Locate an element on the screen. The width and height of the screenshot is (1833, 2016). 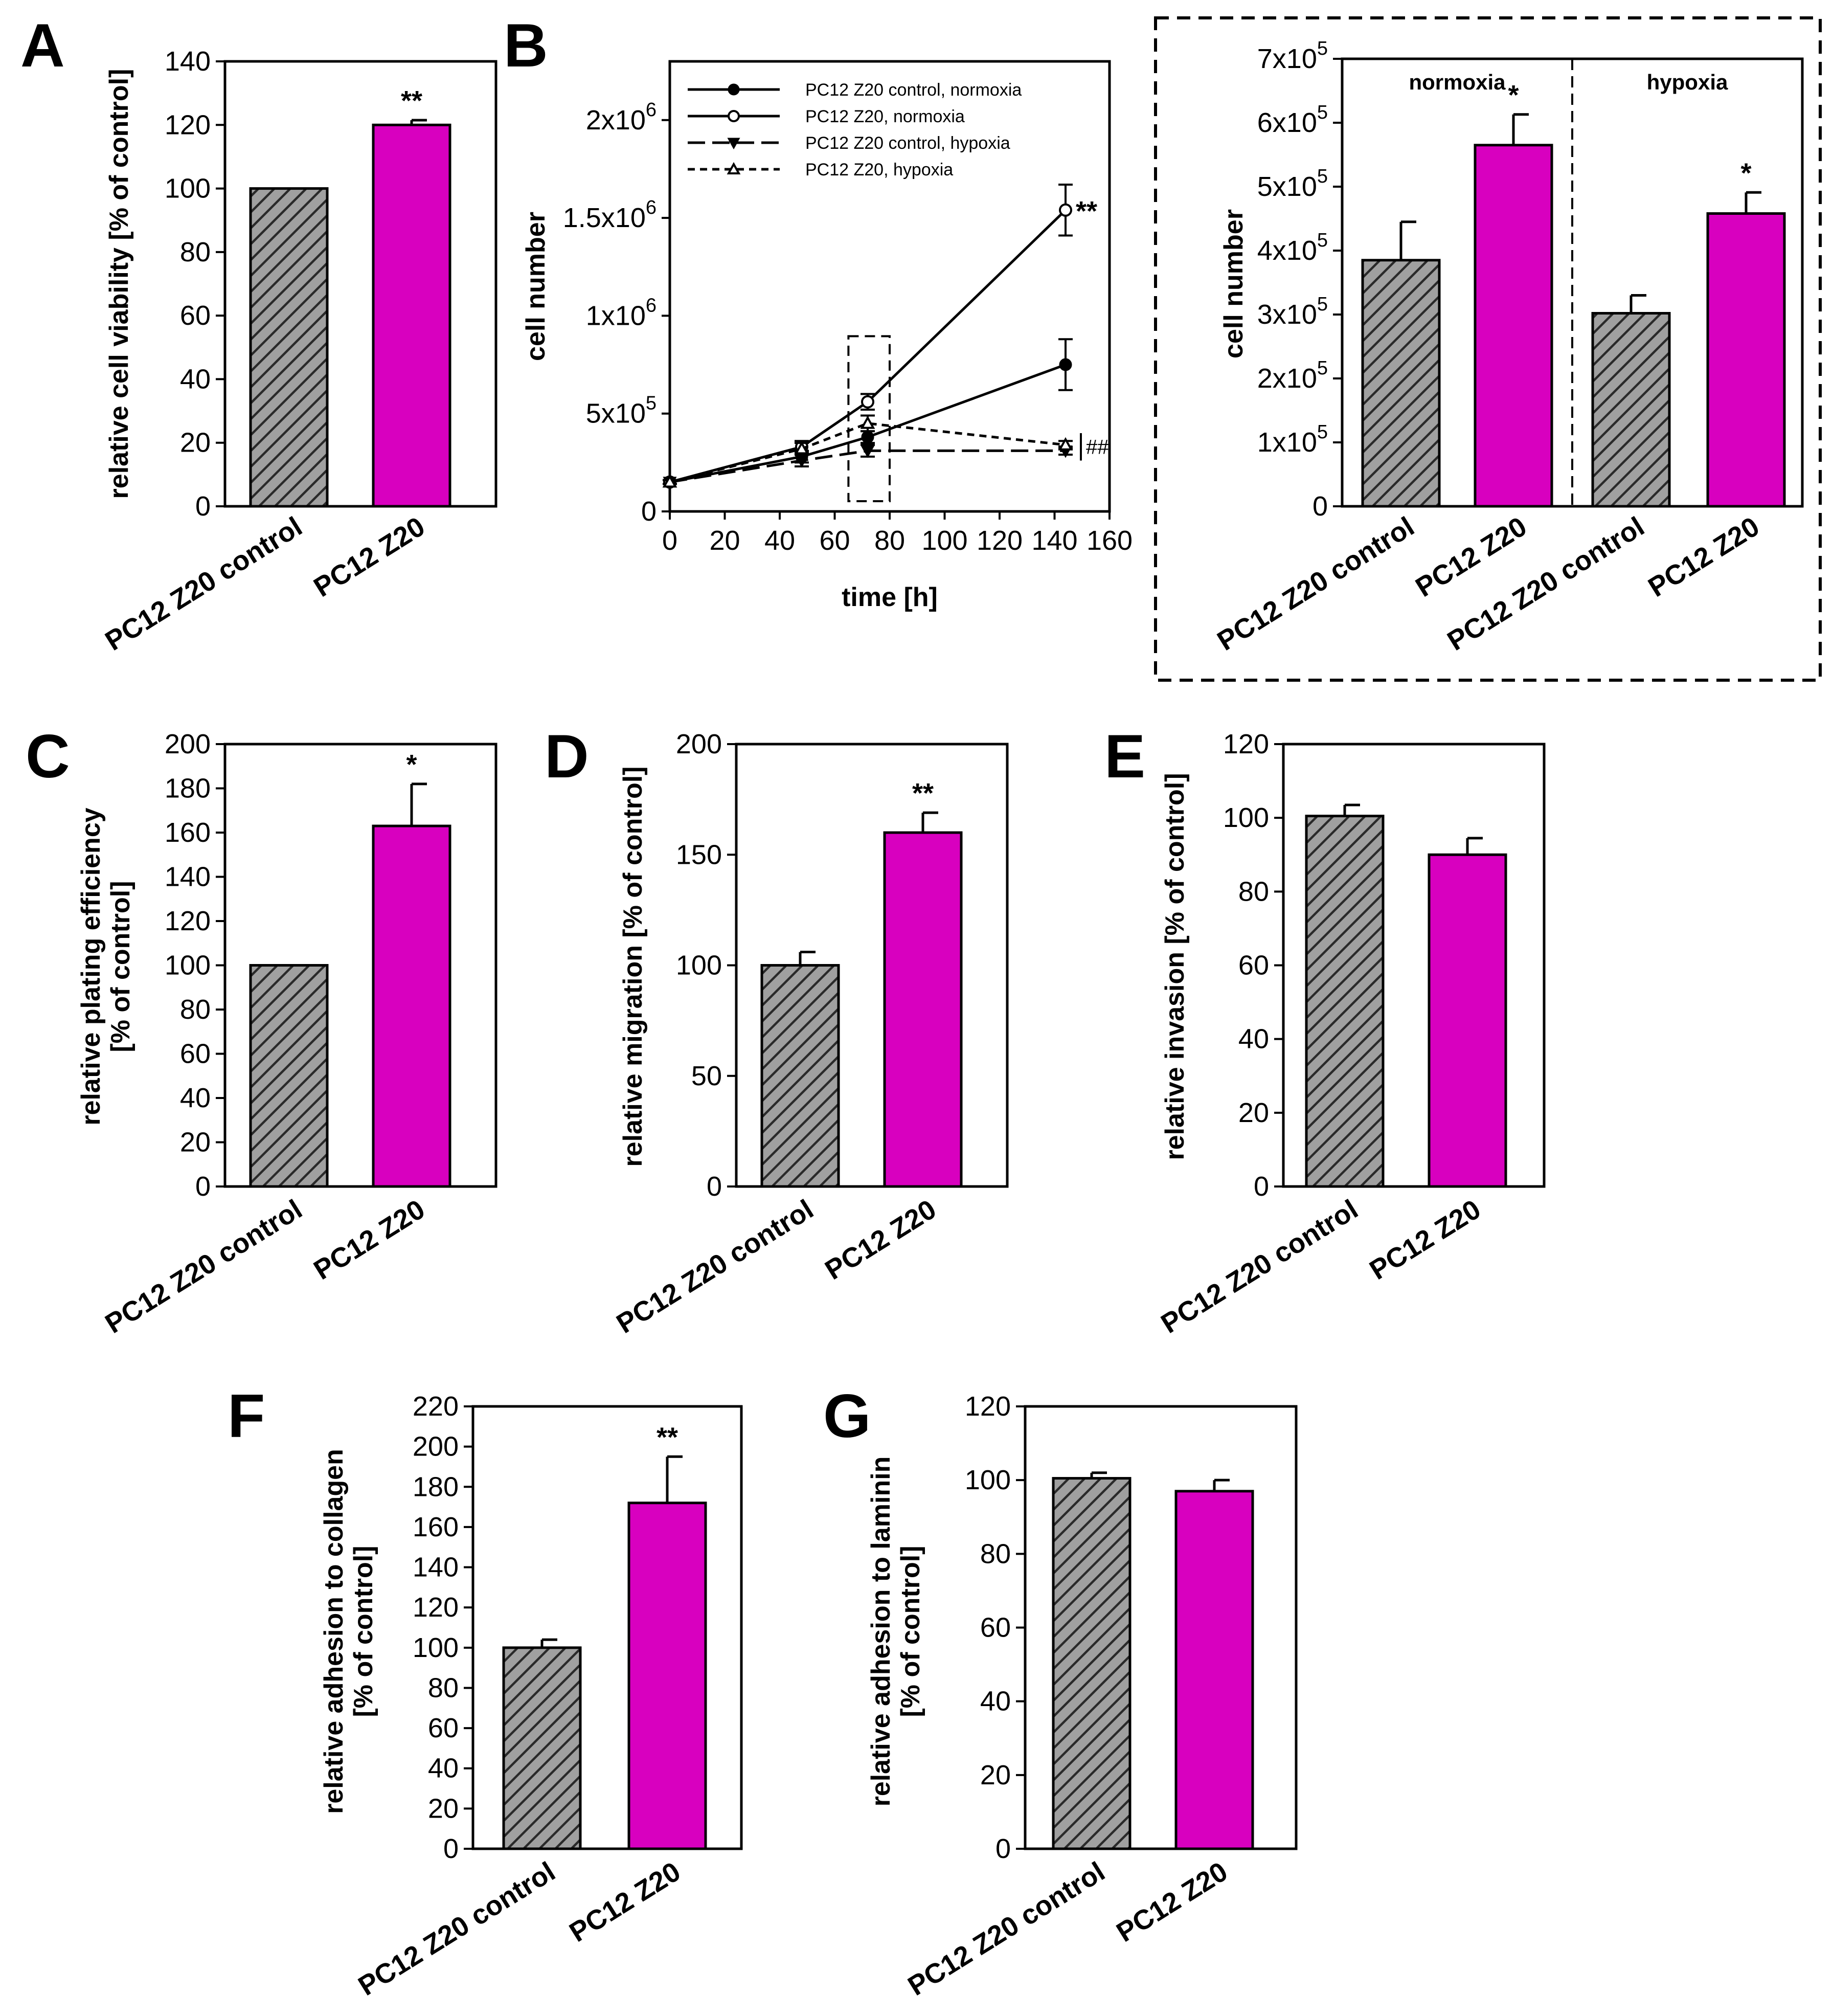
y-axis-label: relative adhesion to laminin is located at coordinates (881, 1632).